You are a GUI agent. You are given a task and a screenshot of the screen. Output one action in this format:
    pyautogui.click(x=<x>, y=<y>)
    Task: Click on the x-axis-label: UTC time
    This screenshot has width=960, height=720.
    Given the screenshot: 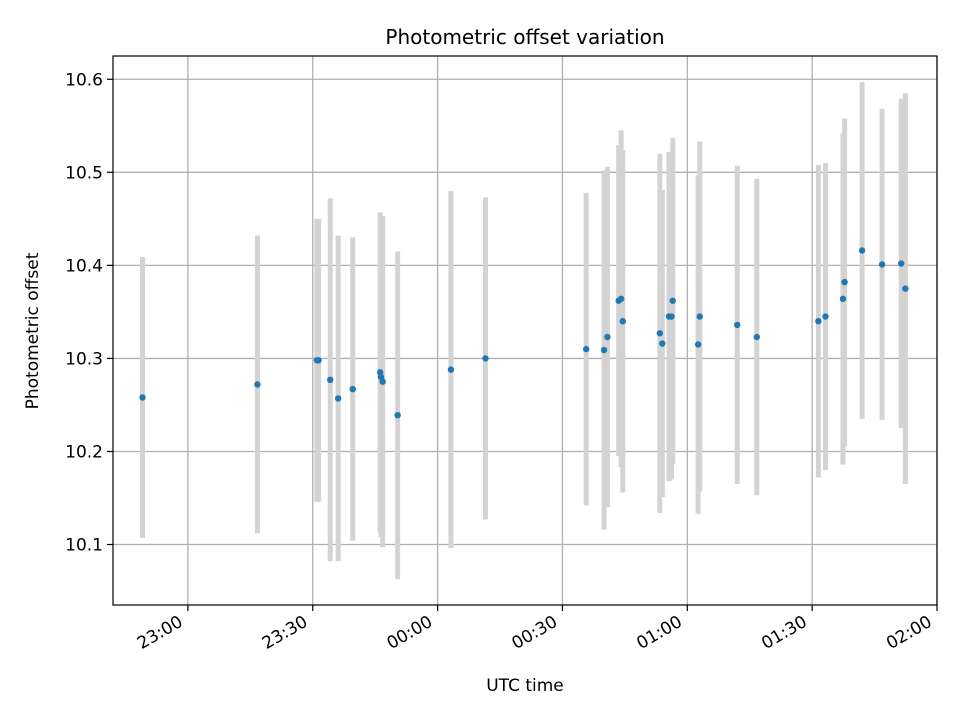 What is the action you would take?
    pyautogui.click(x=525, y=686)
    